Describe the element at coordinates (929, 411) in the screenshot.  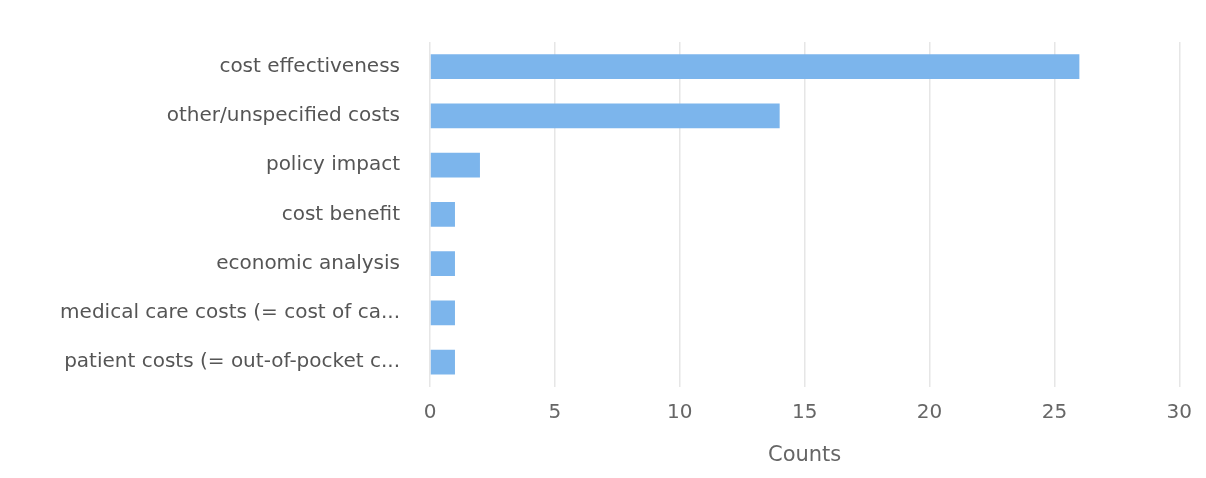
I see `x-tick-label: 20` at that location.